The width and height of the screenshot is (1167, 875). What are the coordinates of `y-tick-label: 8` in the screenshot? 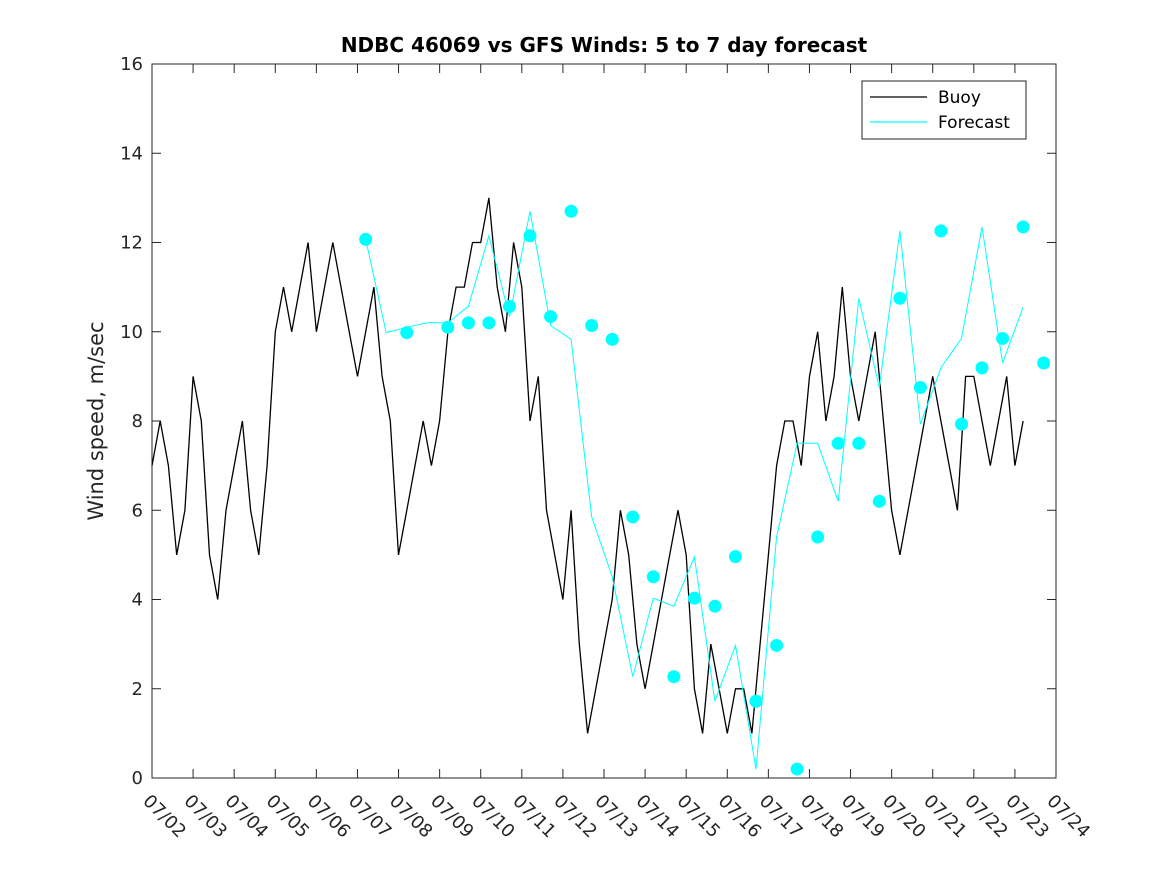 It's located at (137, 421).